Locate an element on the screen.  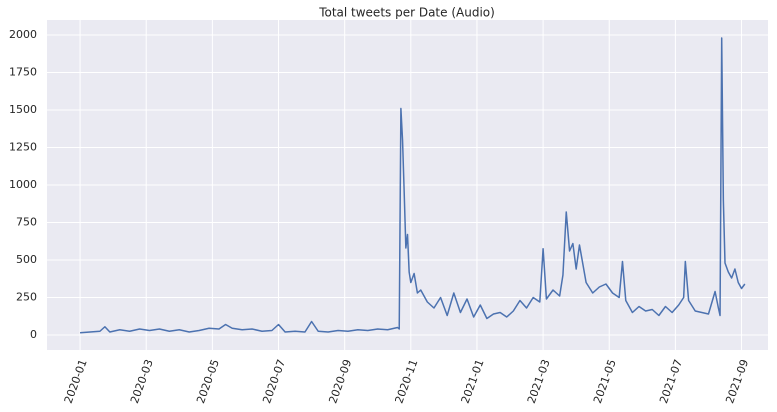
x-tick-label: 2021-09 is located at coordinates (737, 382).